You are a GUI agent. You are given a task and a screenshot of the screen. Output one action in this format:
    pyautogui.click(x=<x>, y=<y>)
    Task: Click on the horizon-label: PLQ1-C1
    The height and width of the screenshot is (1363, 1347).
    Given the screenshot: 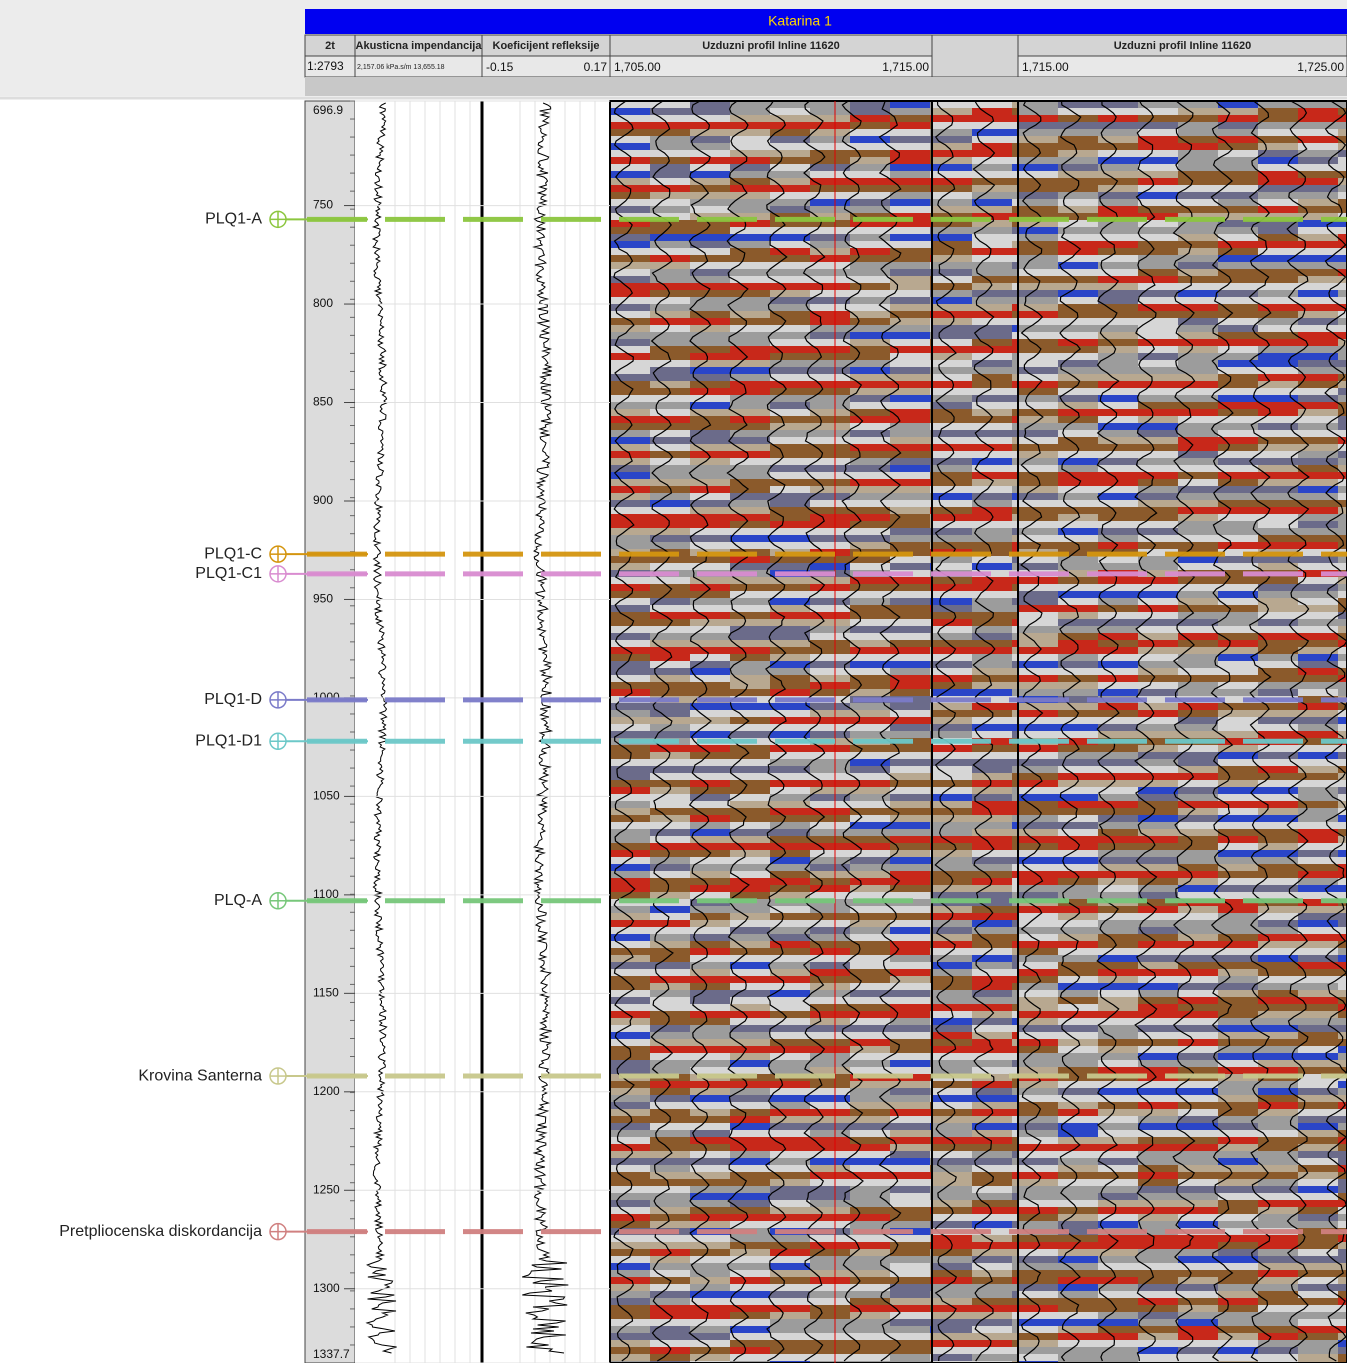 What is the action you would take?
    pyautogui.click(x=228, y=573)
    